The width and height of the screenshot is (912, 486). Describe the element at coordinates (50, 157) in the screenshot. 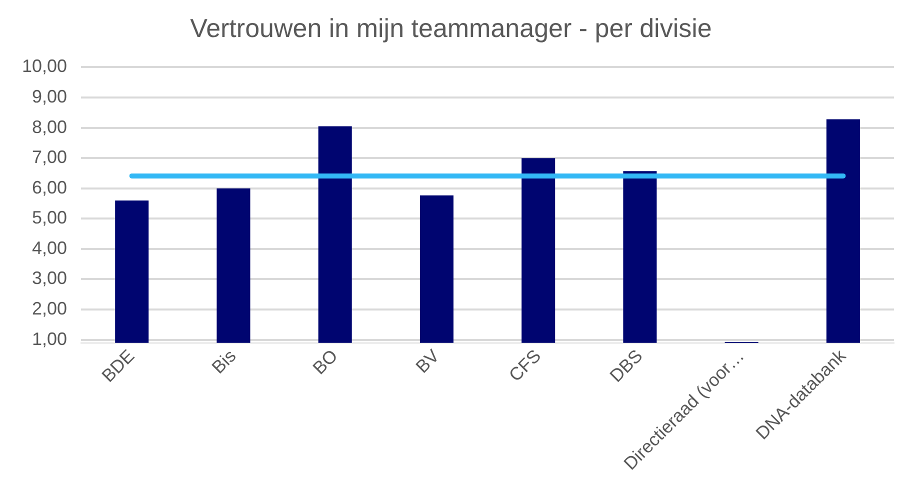

I see `y-tick-label: 7,00` at that location.